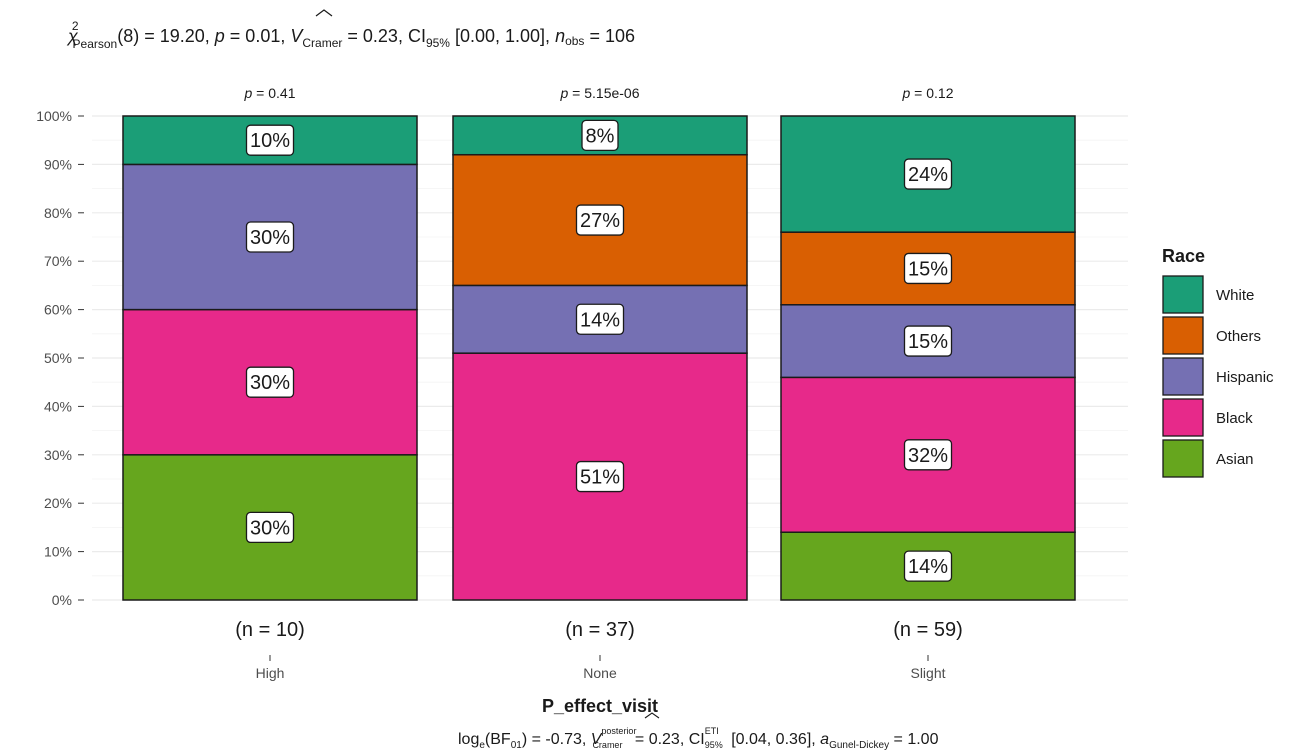  I want to click on p-value-label: p = 5.15e-06, so click(599, 93).